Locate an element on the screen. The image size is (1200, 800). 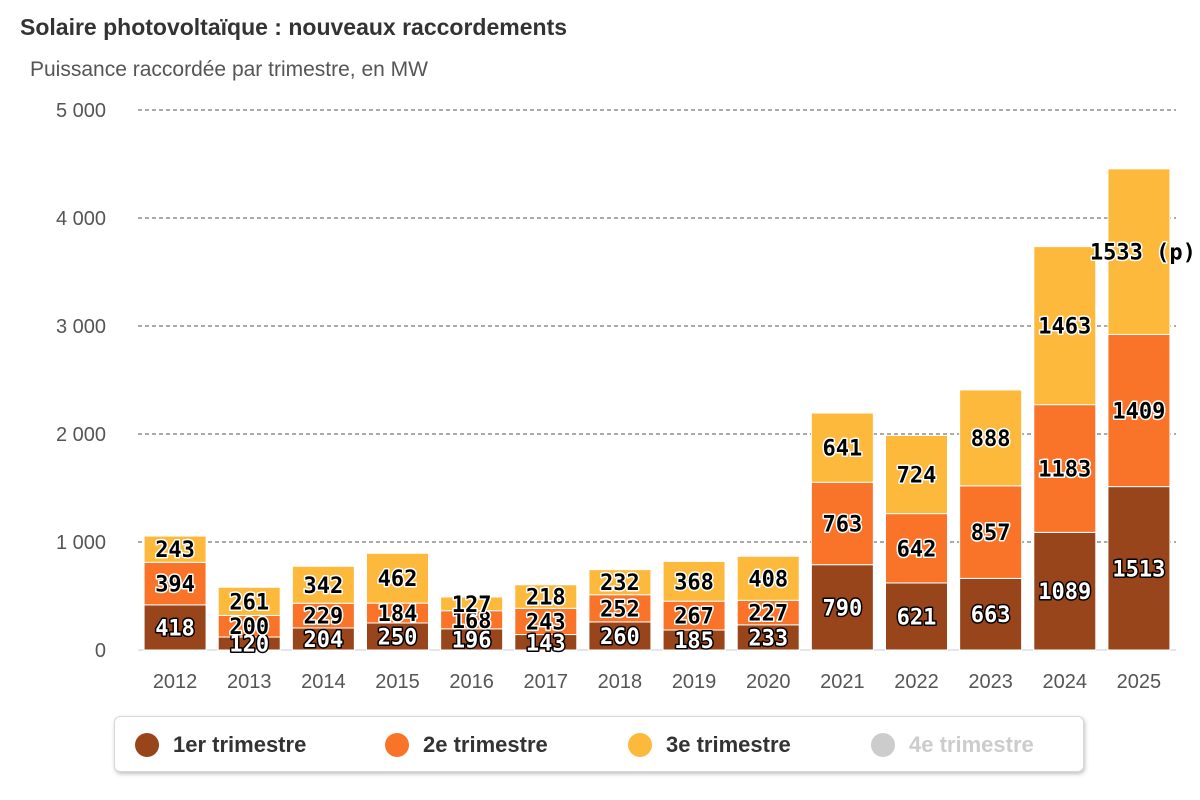
data-label: 229 is located at coordinates (323, 617).